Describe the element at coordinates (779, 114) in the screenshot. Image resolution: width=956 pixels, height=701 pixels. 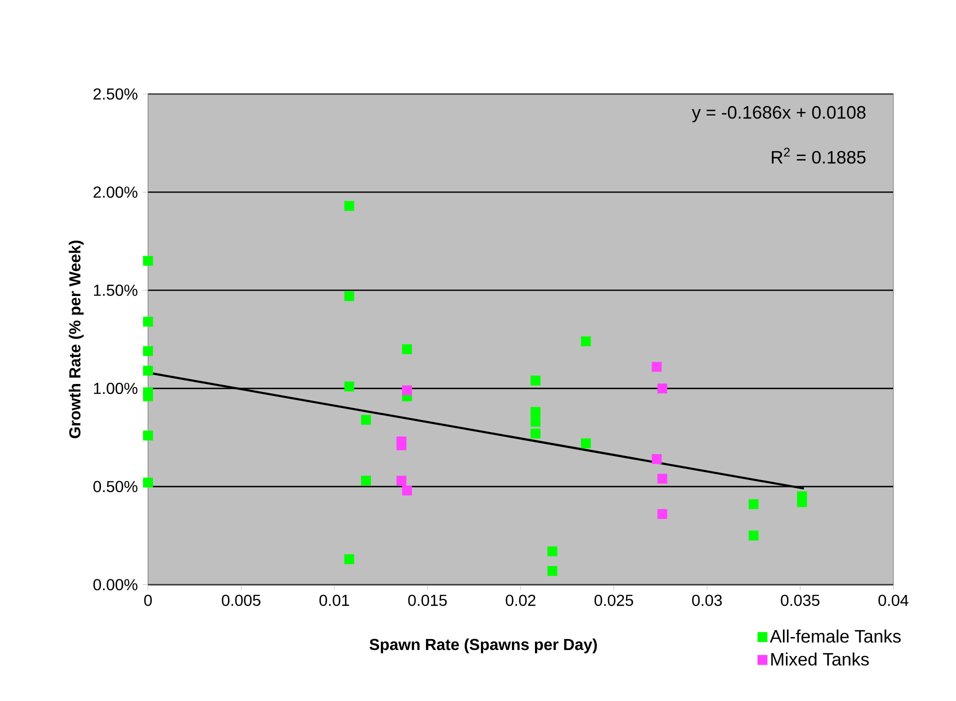
I see `annotation: y = -0.1686x + 0.0108` at that location.